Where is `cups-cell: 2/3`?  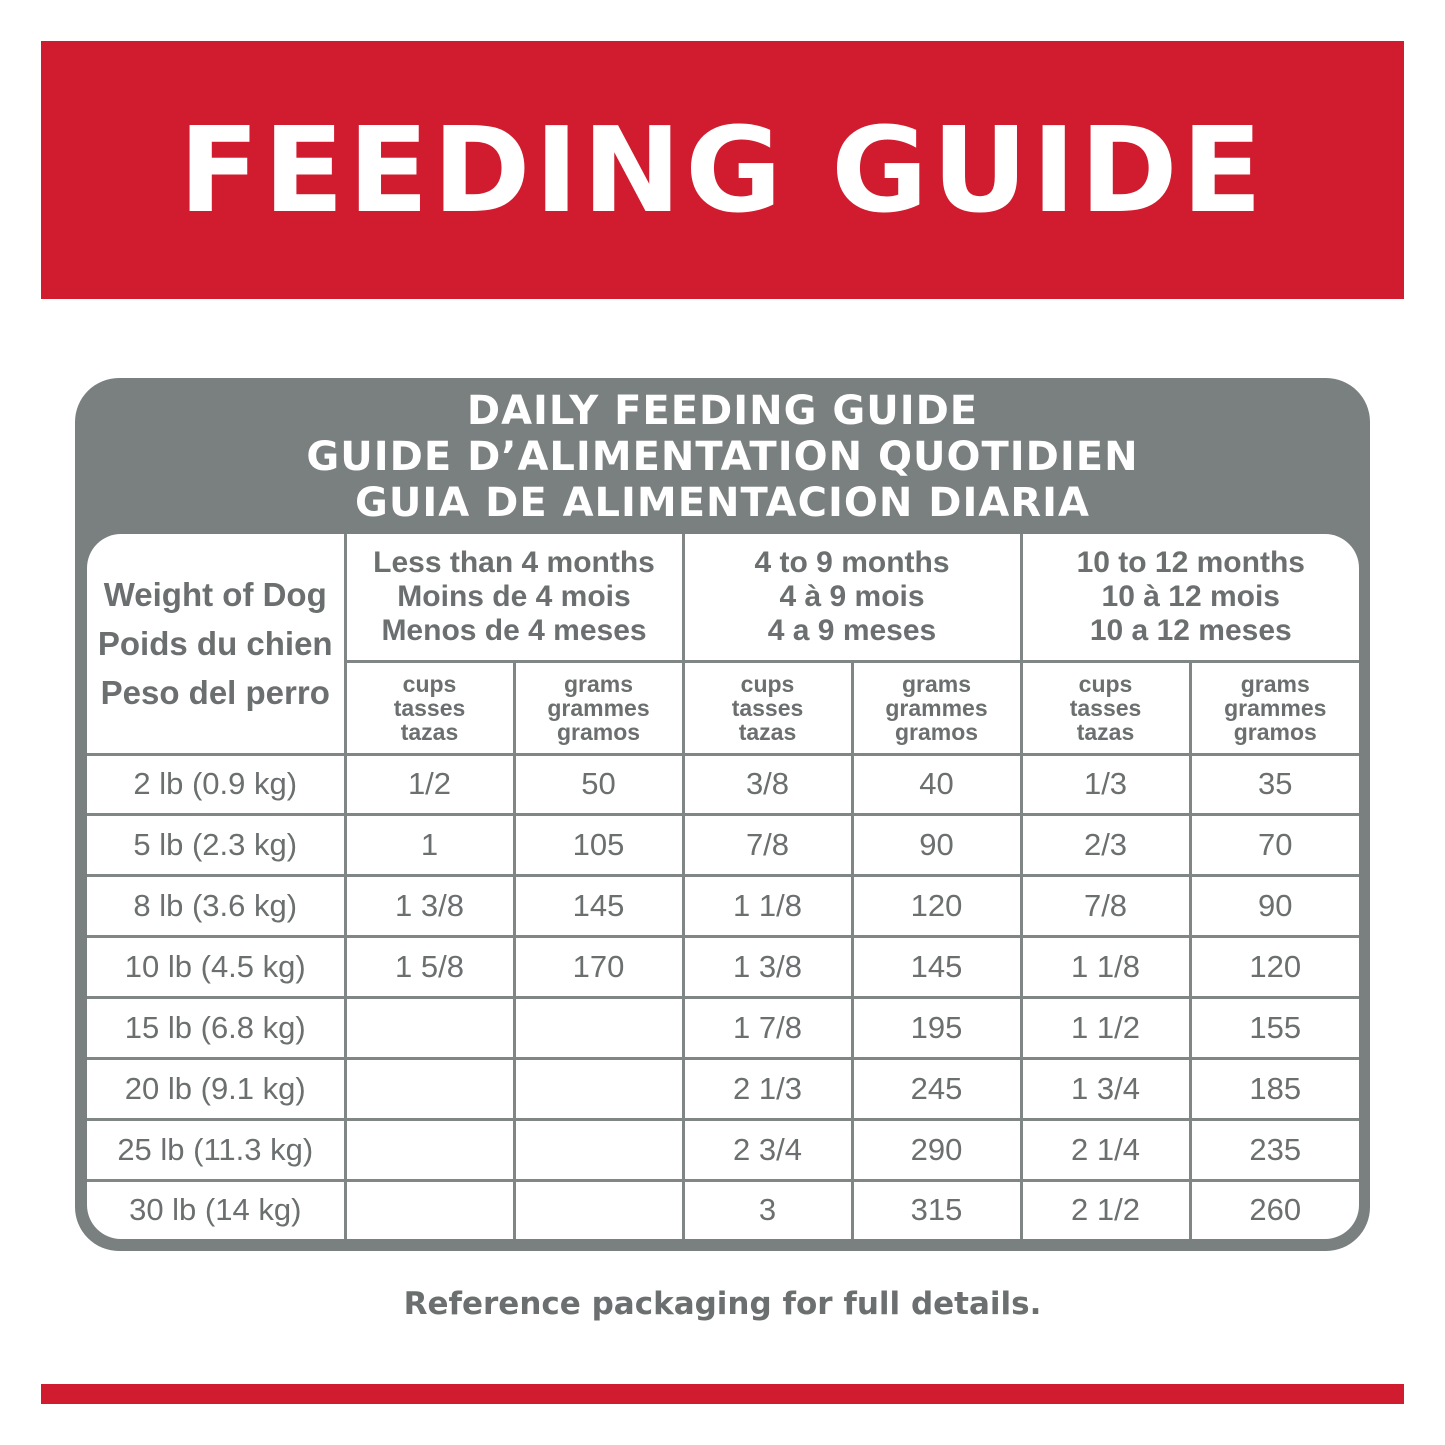
cups-cell: 2/3 is located at coordinates (1105, 845).